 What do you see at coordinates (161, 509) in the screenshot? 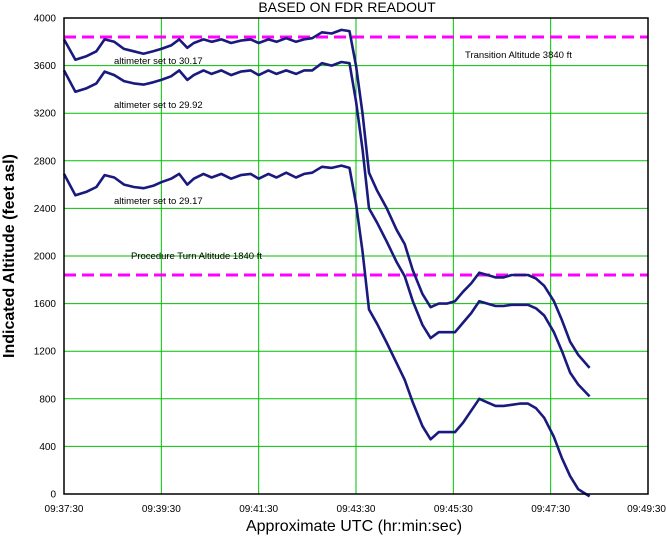
I see `x-tick-label-1: 09:39:30` at bounding box center [161, 509].